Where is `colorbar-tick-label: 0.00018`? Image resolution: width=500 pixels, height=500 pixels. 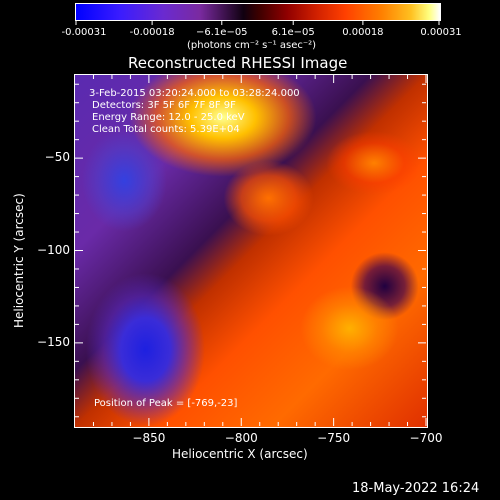 colorbar-tick-label: 0.00018 is located at coordinates (363, 32).